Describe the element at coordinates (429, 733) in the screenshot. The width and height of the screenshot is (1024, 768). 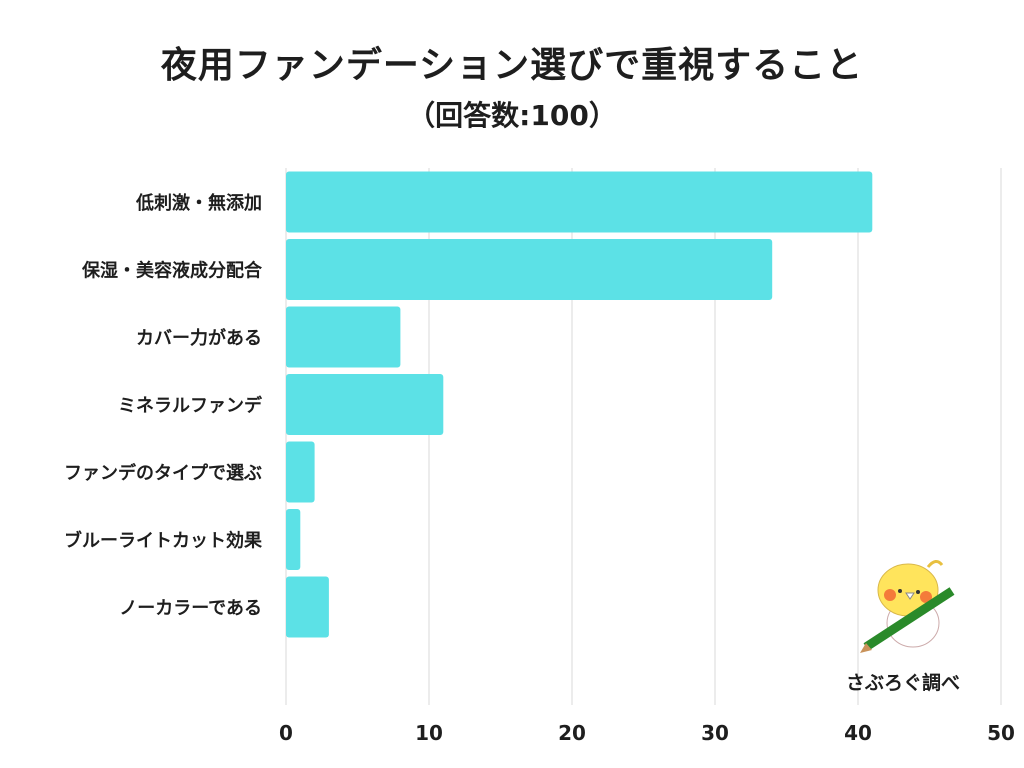
I see `x-tick-label: 10` at that location.